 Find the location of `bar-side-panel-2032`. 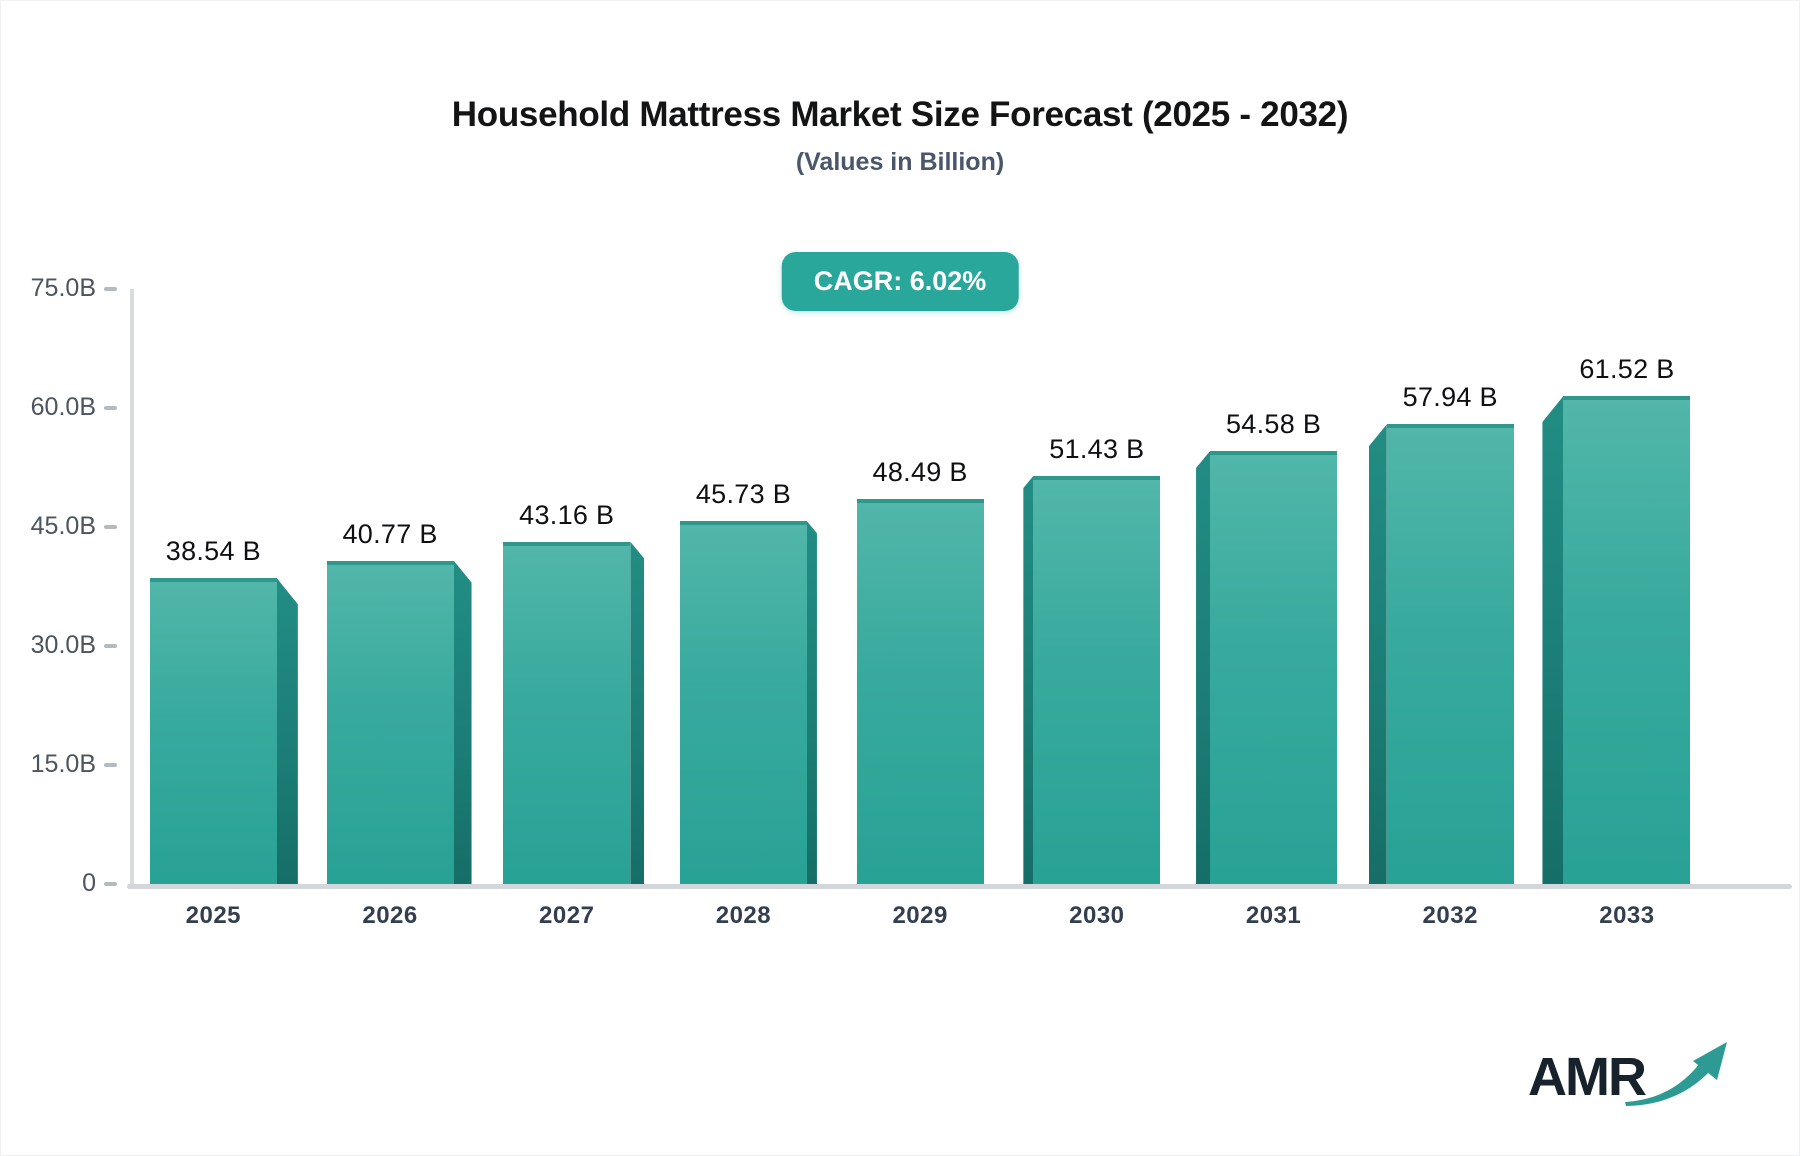

bar-side-panel-2032 is located at coordinates (1377, 654).